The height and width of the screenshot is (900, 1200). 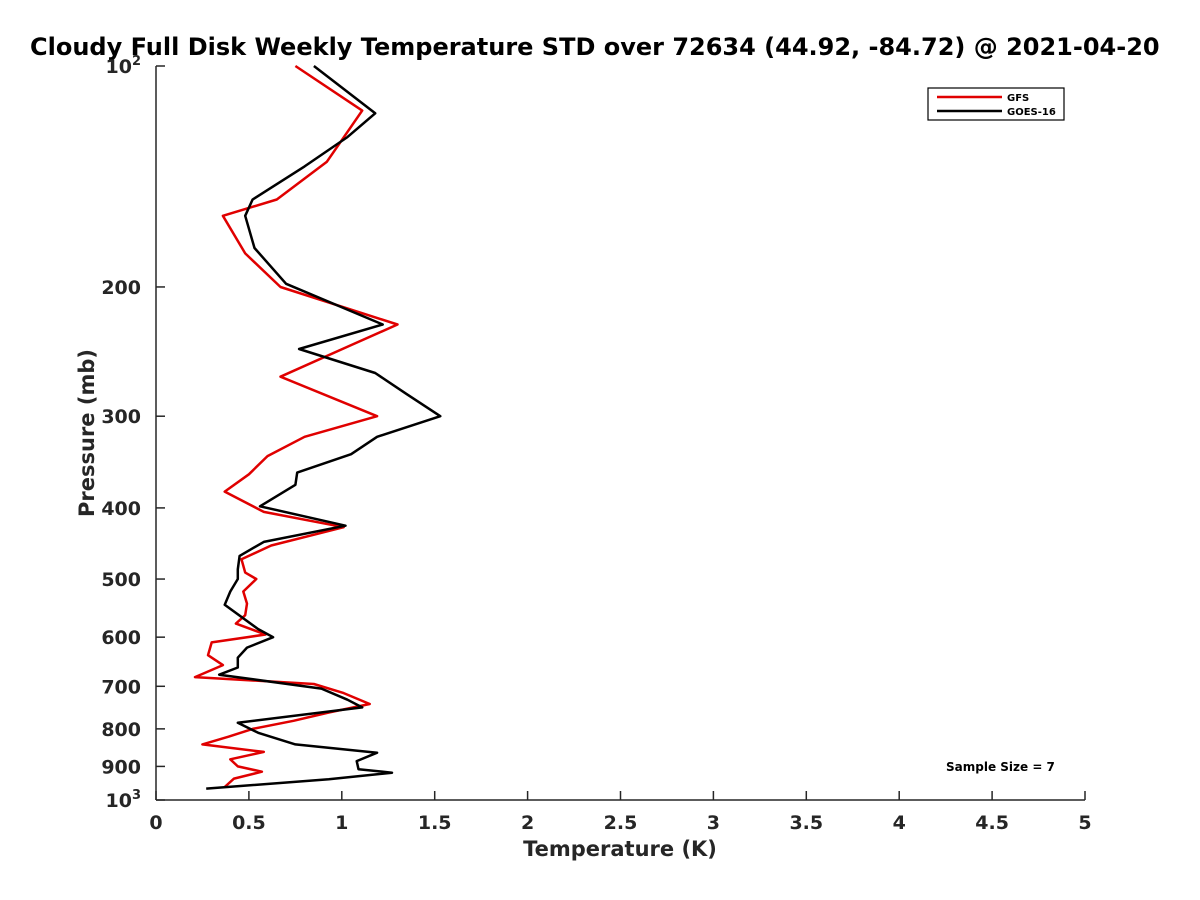 I want to click on x-tick-label: 2, so click(x=527, y=823).